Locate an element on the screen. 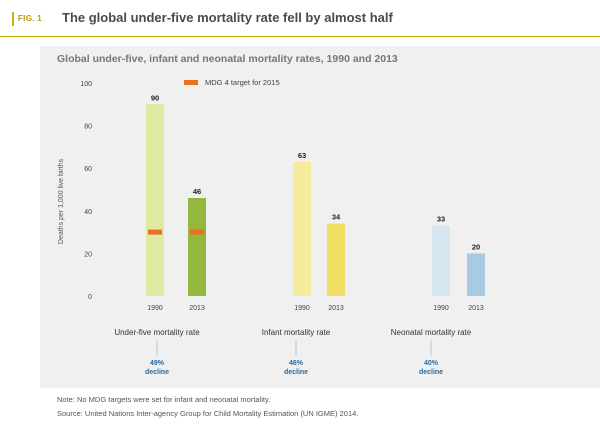 Image resolution: width=600 pixels, height=426 pixels. y-tick-label: 0 is located at coordinates (90, 297).